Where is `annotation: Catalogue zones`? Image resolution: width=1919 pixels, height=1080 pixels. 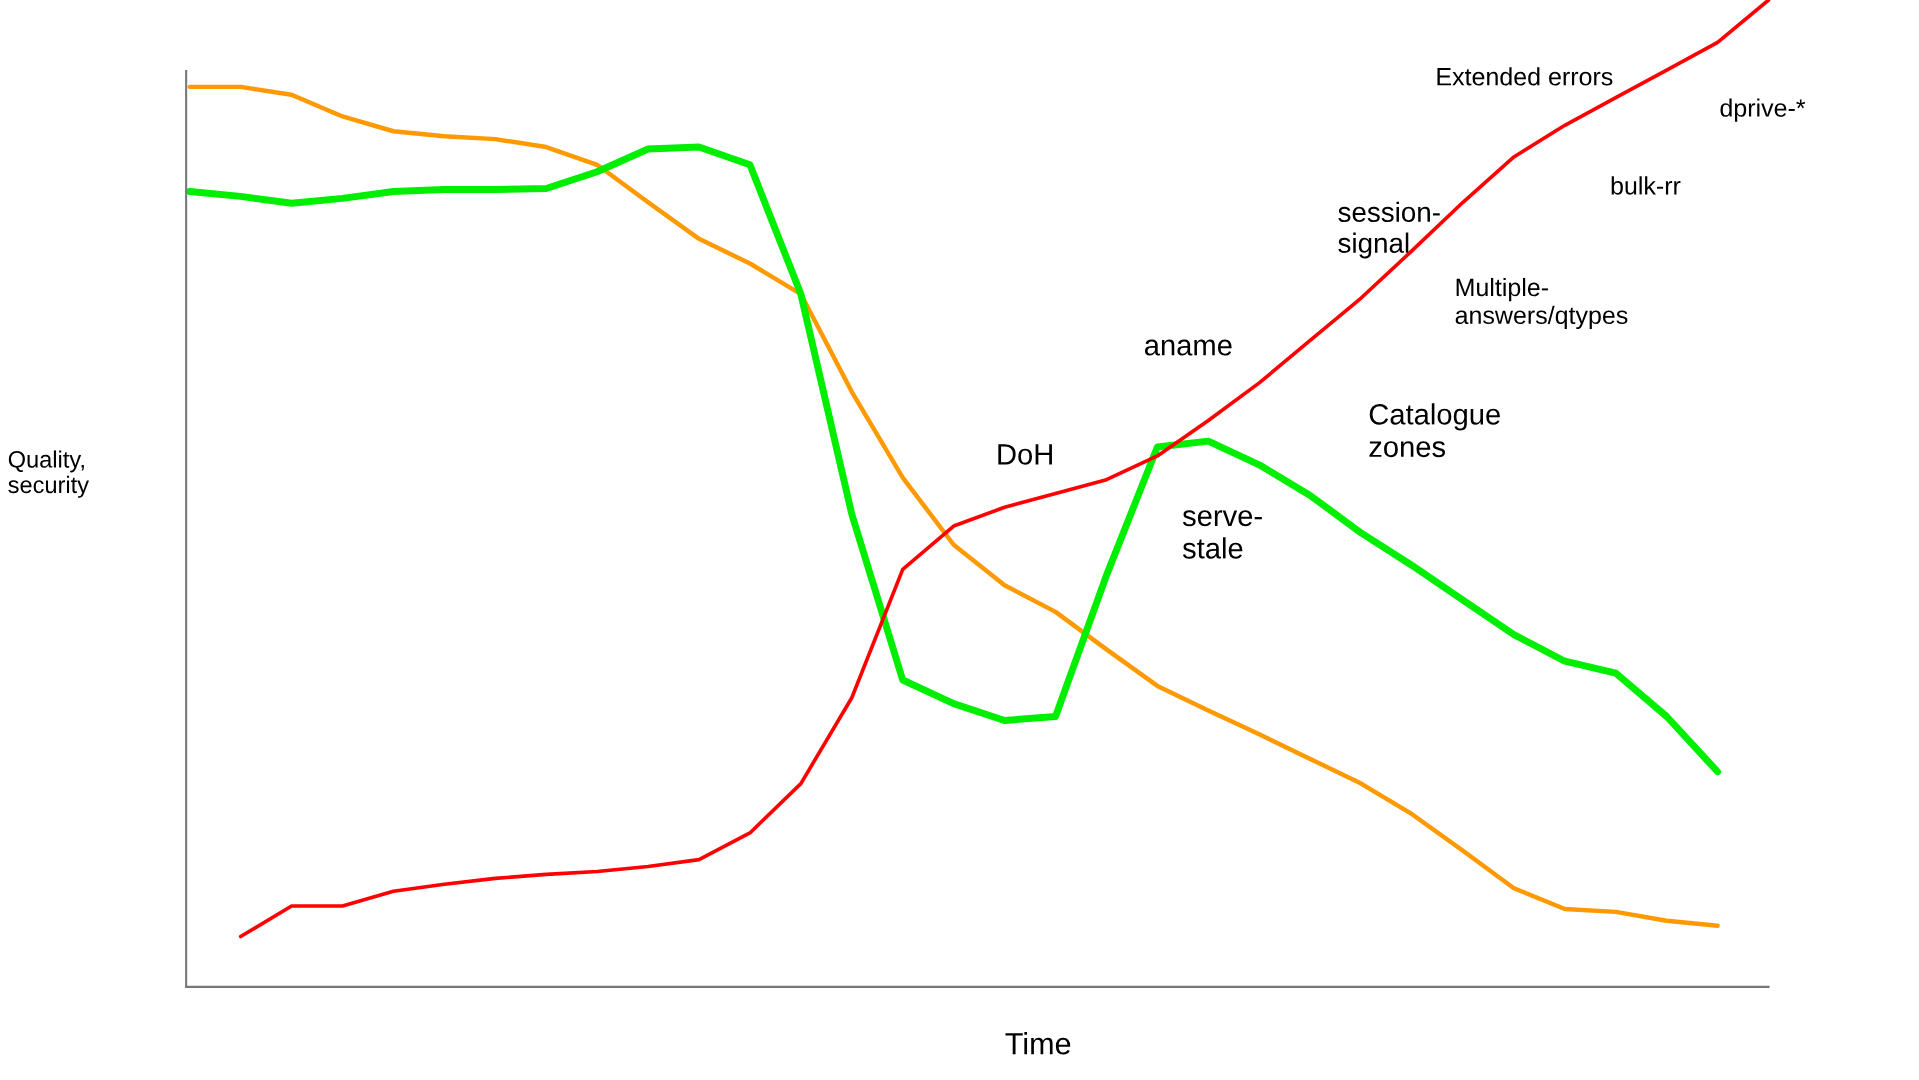
annotation: Catalogue zones is located at coordinates (1434, 430).